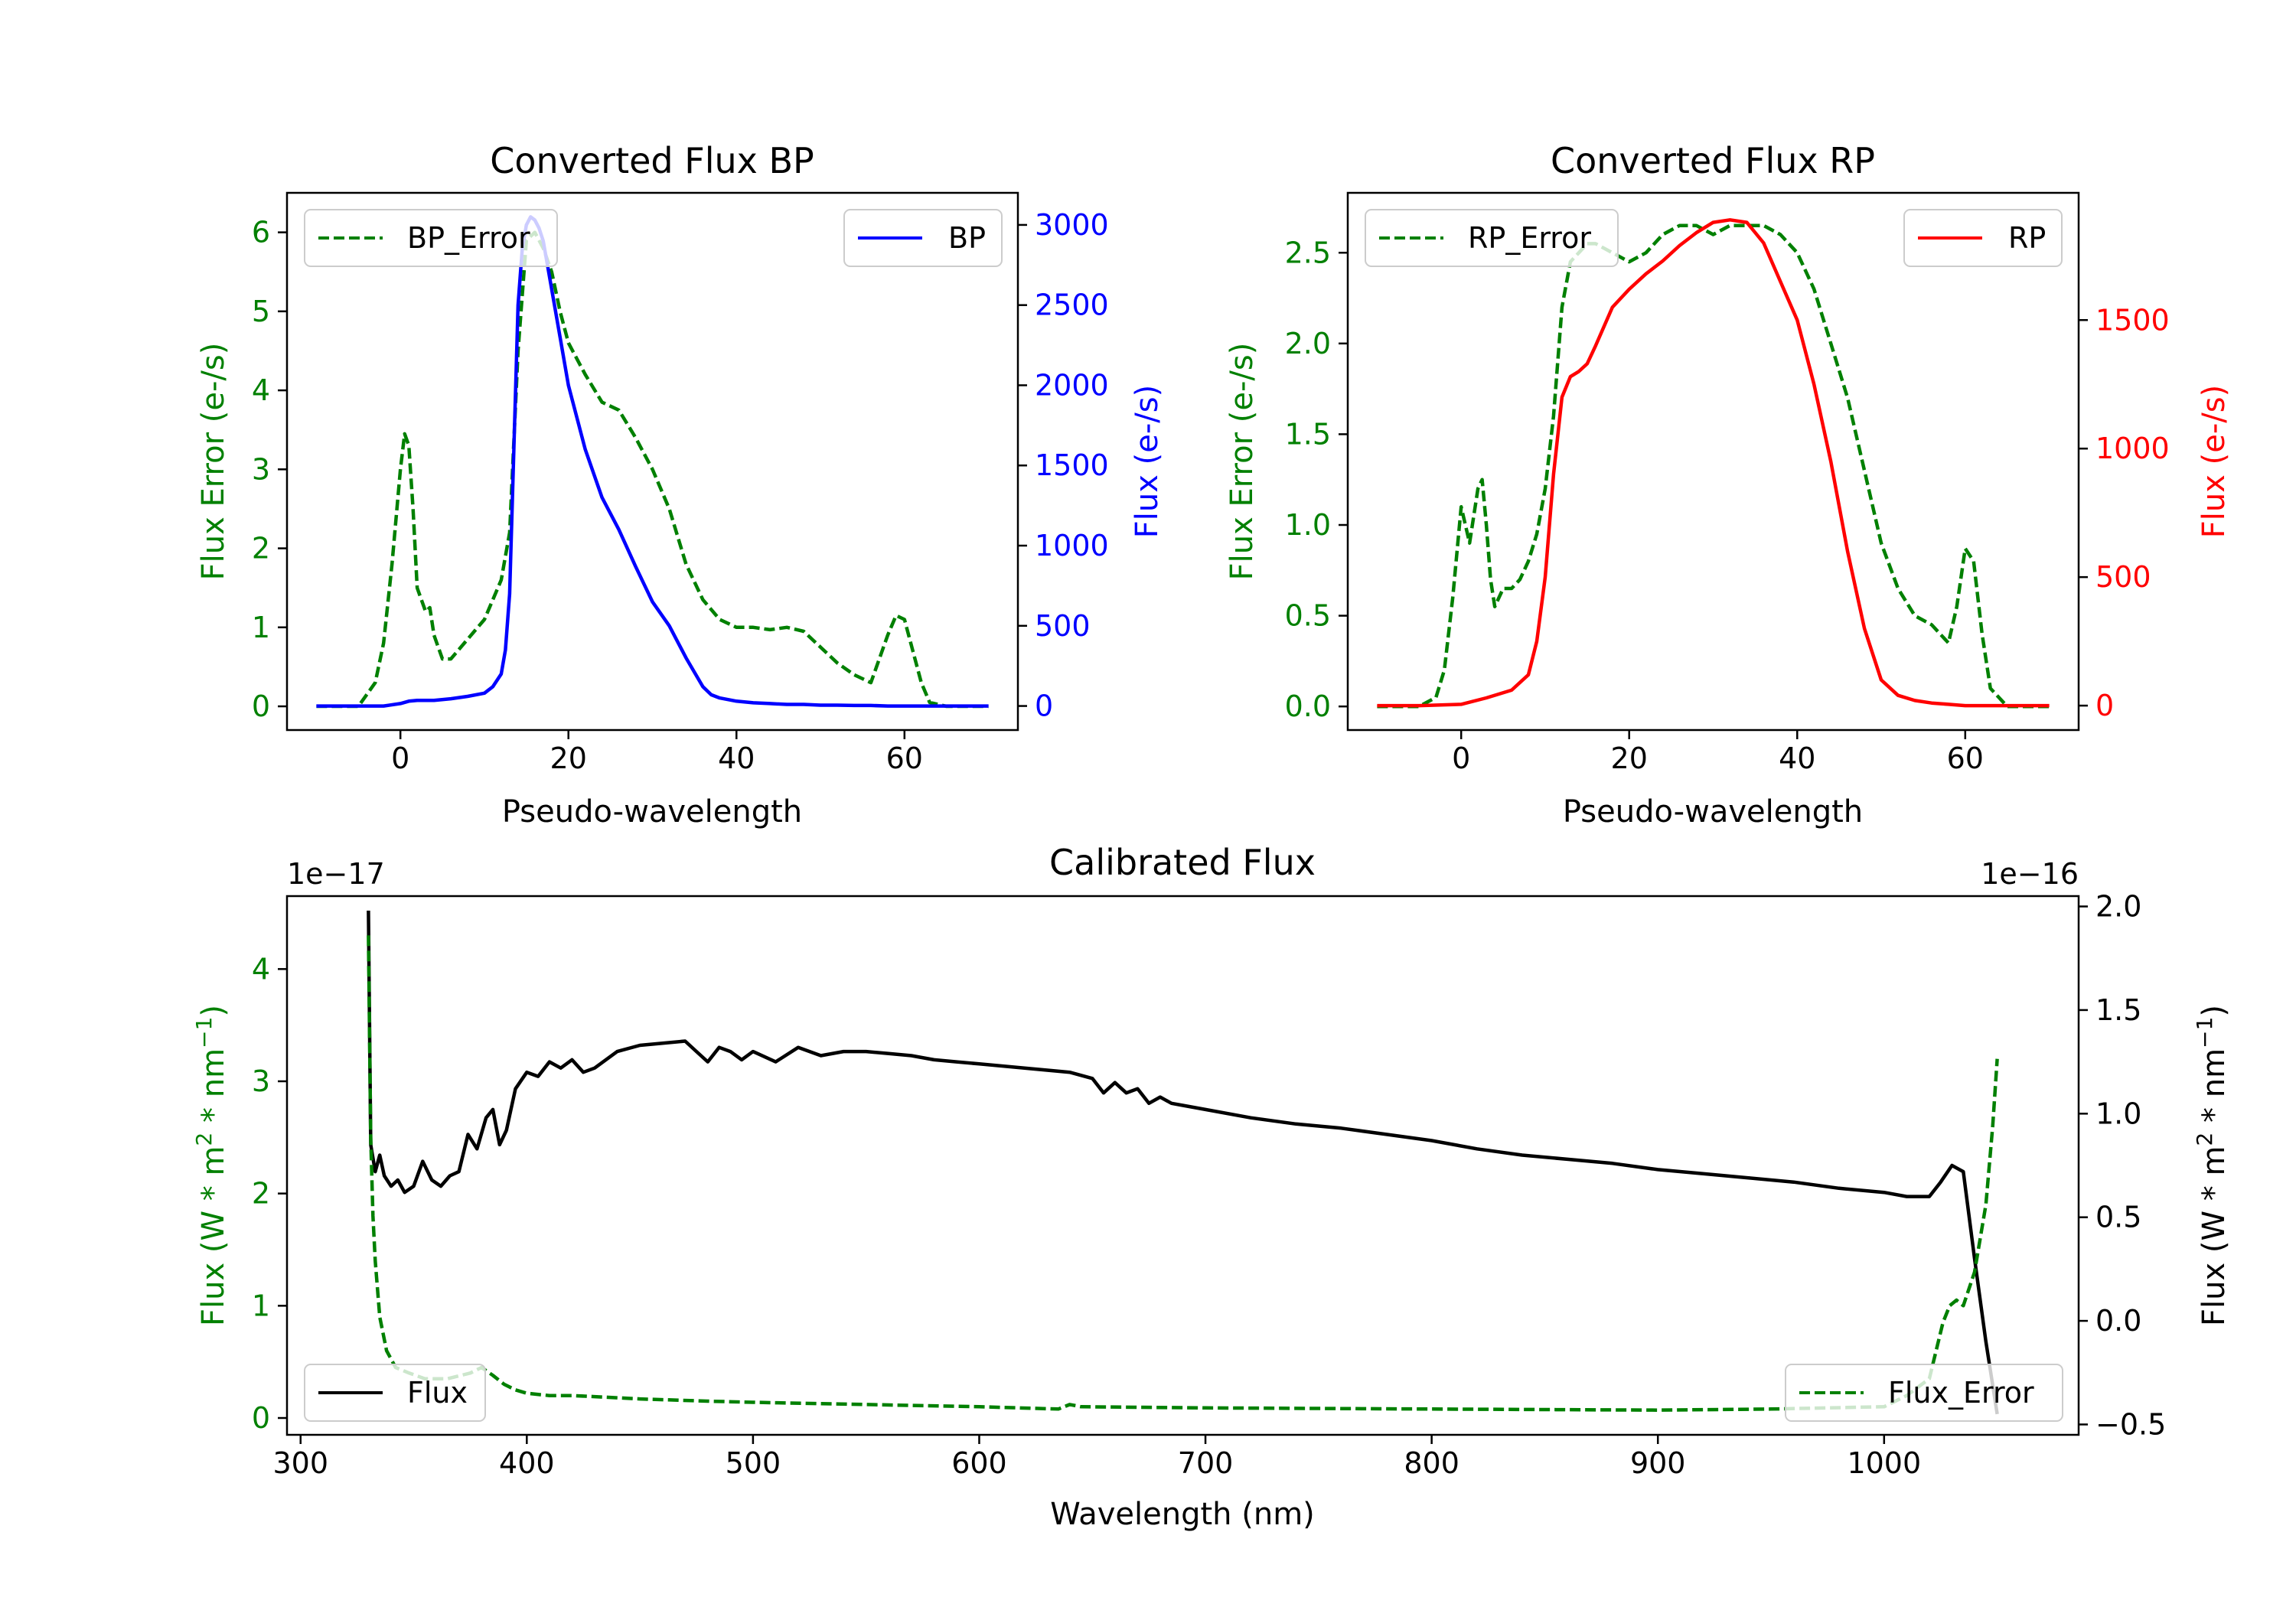  What do you see at coordinates (261, 969) in the screenshot?
I see `cal-y-left-tick-label: 4` at bounding box center [261, 969].